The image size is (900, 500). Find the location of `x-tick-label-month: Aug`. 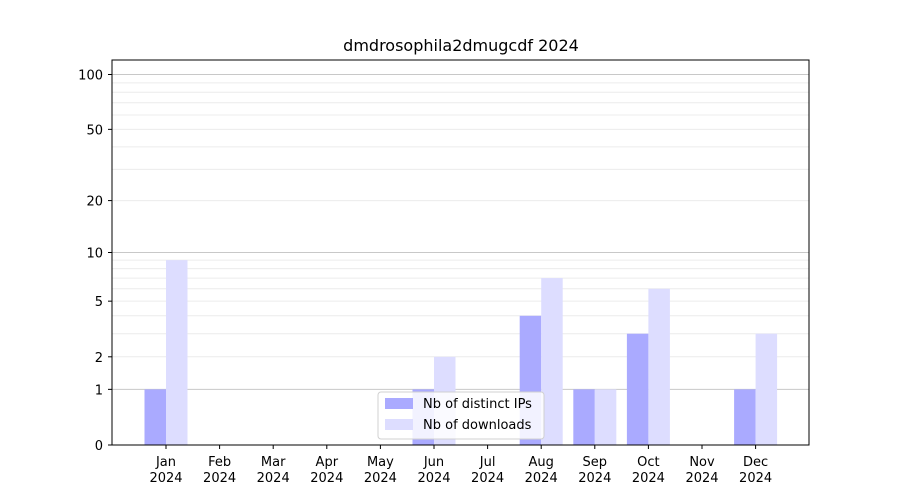

x-tick-label-month: Aug is located at coordinates (541, 462).